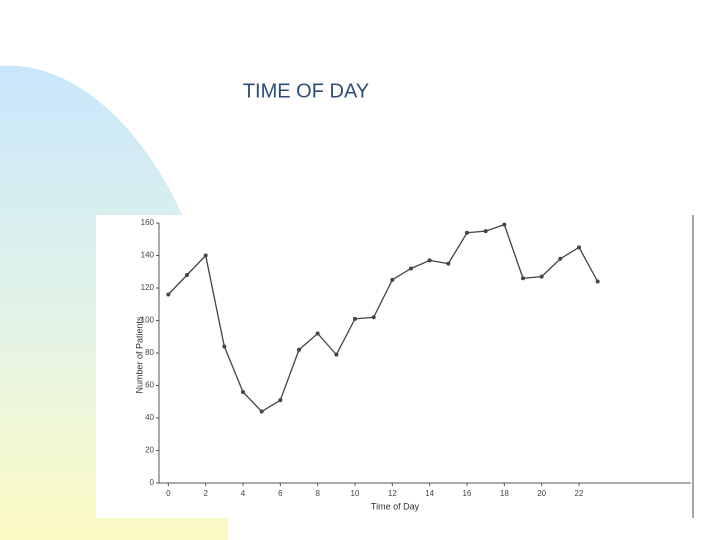 This screenshot has width=720, height=540. I want to click on x-tick-label: 12, so click(392, 493).